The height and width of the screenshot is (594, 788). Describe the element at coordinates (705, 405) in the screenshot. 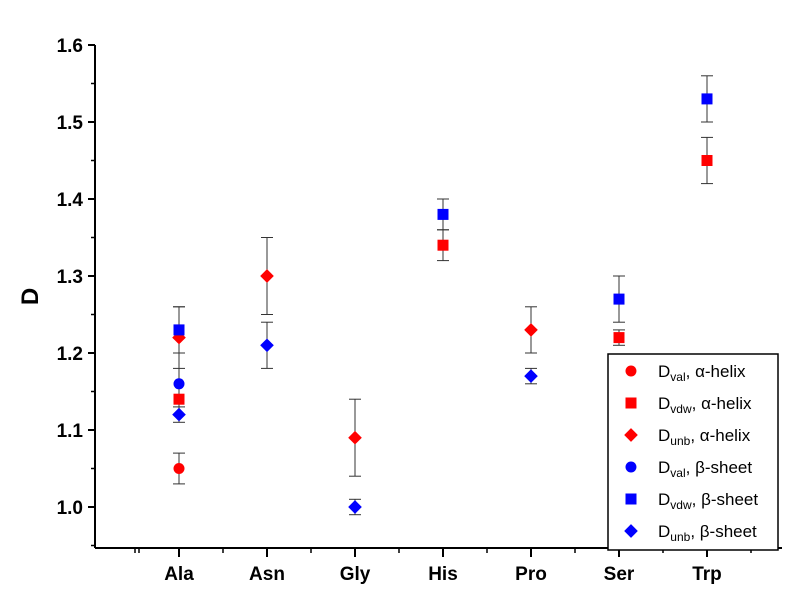

I see `legend-entry: Dvdw, α-helix` at that location.